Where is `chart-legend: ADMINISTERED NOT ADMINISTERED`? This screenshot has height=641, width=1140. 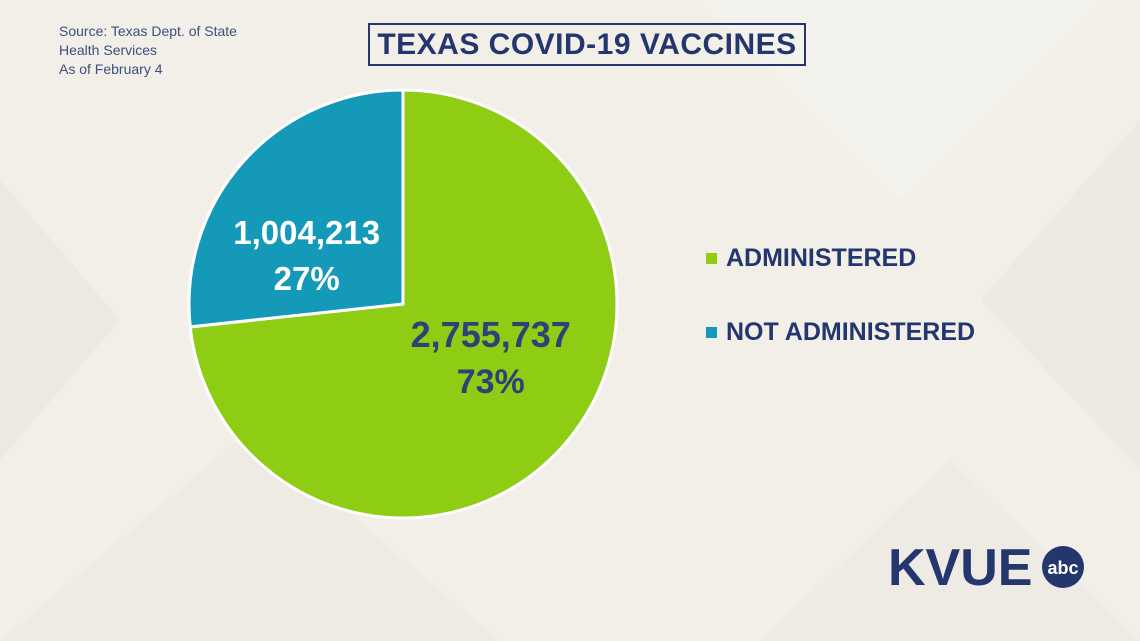 chart-legend: ADMINISTERED NOT ADMINISTERED is located at coordinates (840, 314).